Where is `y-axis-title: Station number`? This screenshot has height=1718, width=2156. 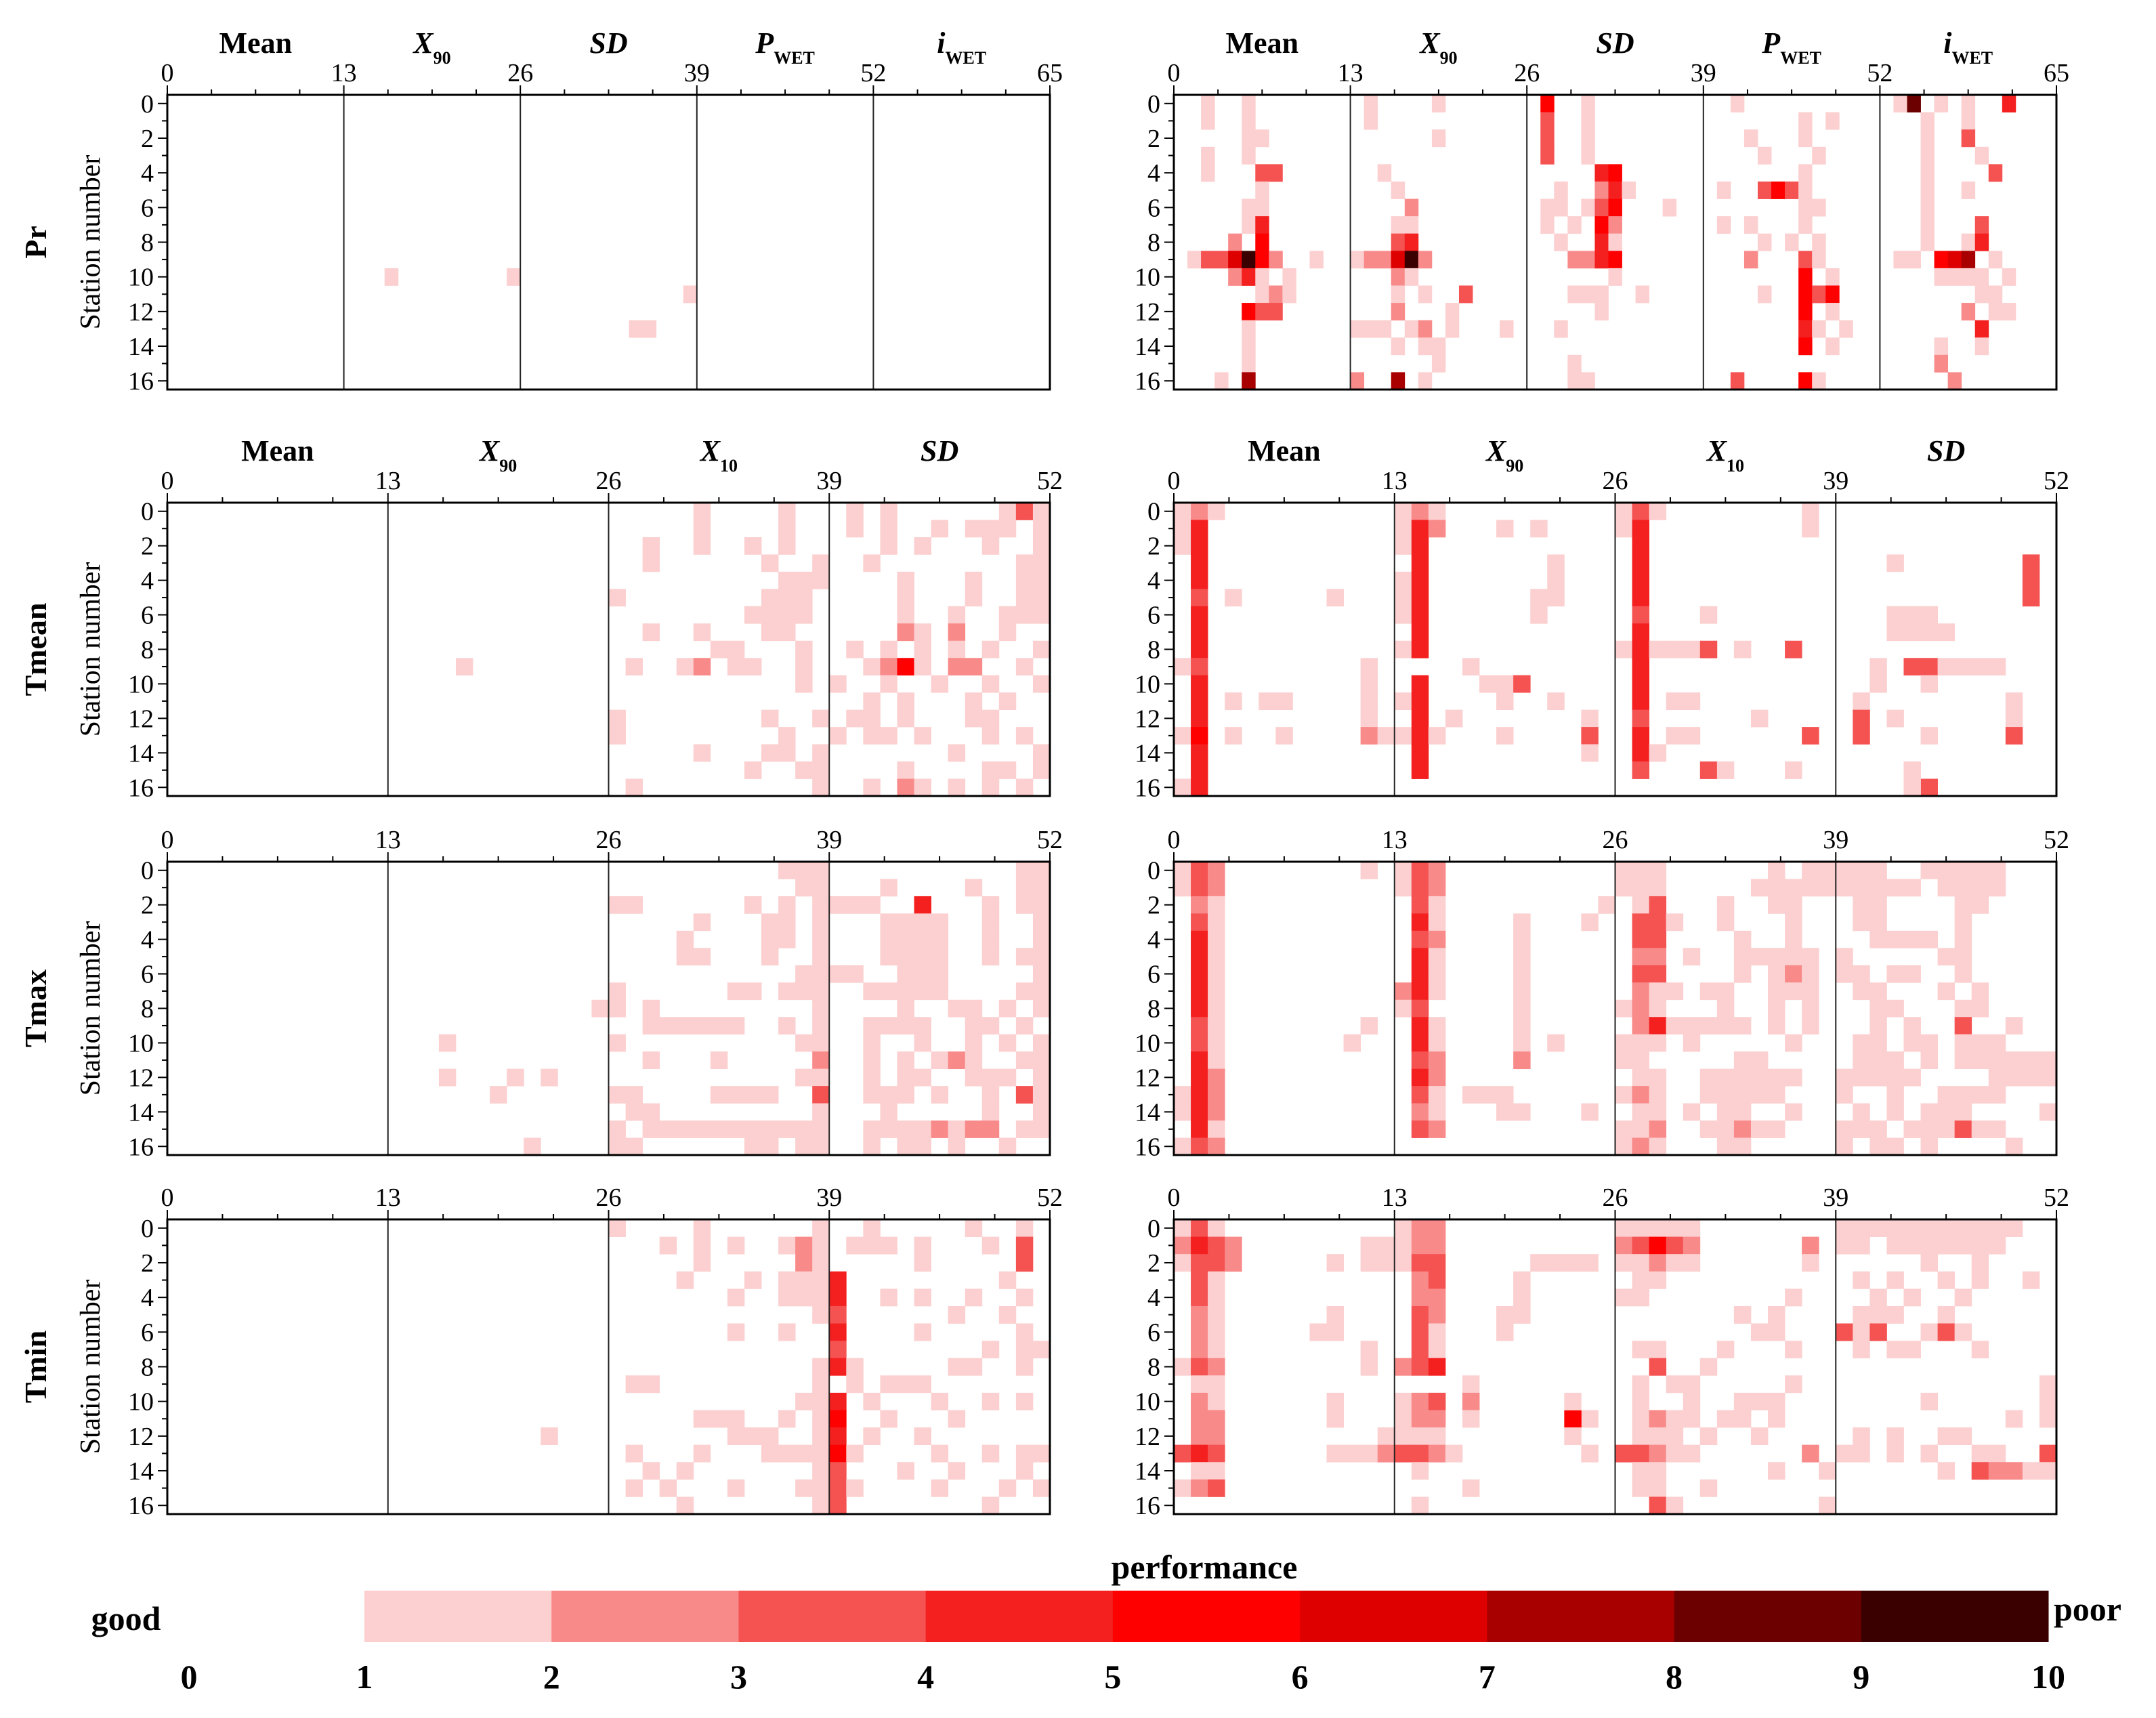 y-axis-title: Station number is located at coordinates (90, 1008).